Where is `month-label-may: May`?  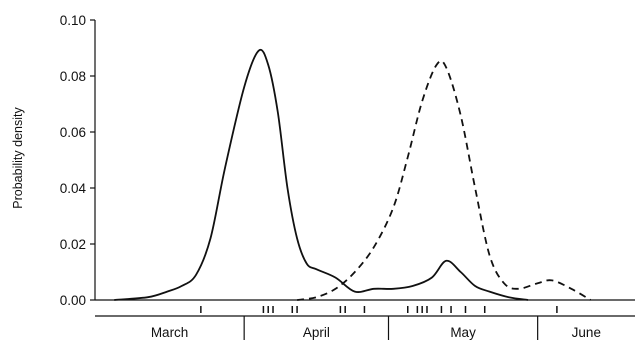 month-label-may: May is located at coordinates (463, 332).